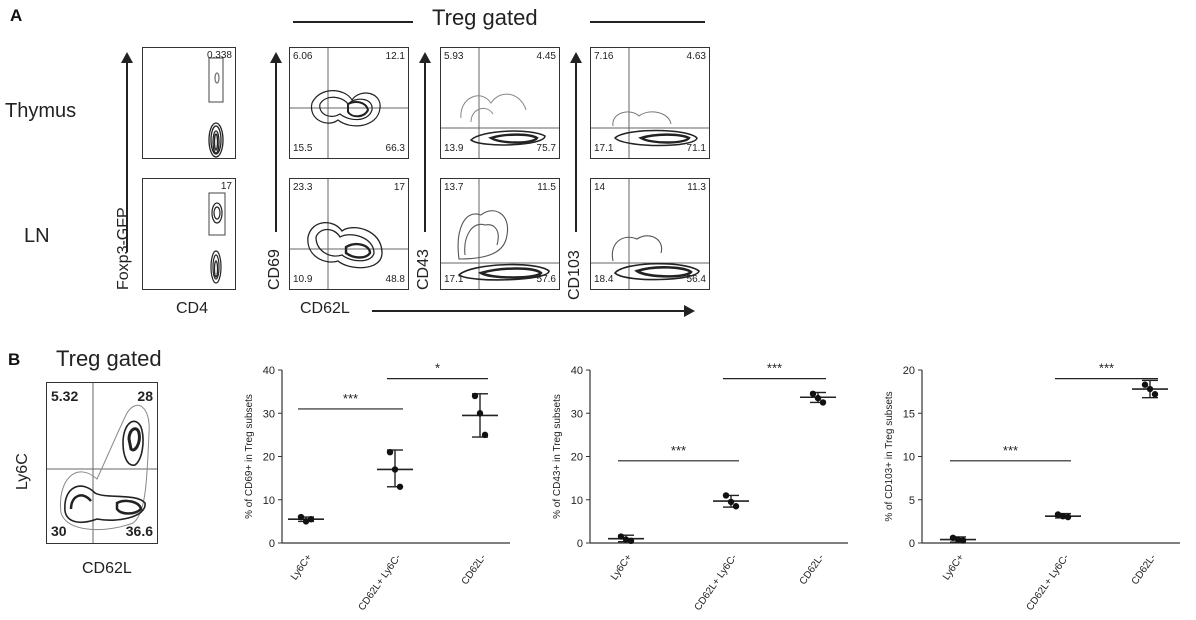 The width and height of the screenshot is (1196, 620). I want to click on flow-cd43-ln: 13.7 11.5 17.1 57.6, so click(500, 234).